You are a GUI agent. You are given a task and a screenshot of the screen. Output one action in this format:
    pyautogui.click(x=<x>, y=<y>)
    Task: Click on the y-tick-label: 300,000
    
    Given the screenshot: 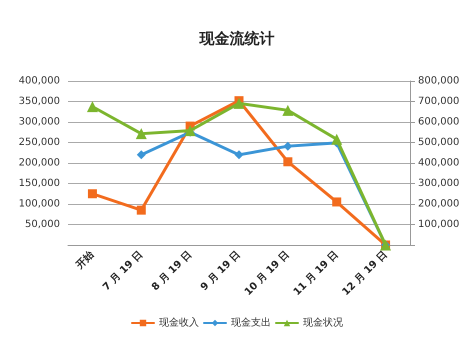 What is the action you would take?
    pyautogui.click(x=39, y=122)
    